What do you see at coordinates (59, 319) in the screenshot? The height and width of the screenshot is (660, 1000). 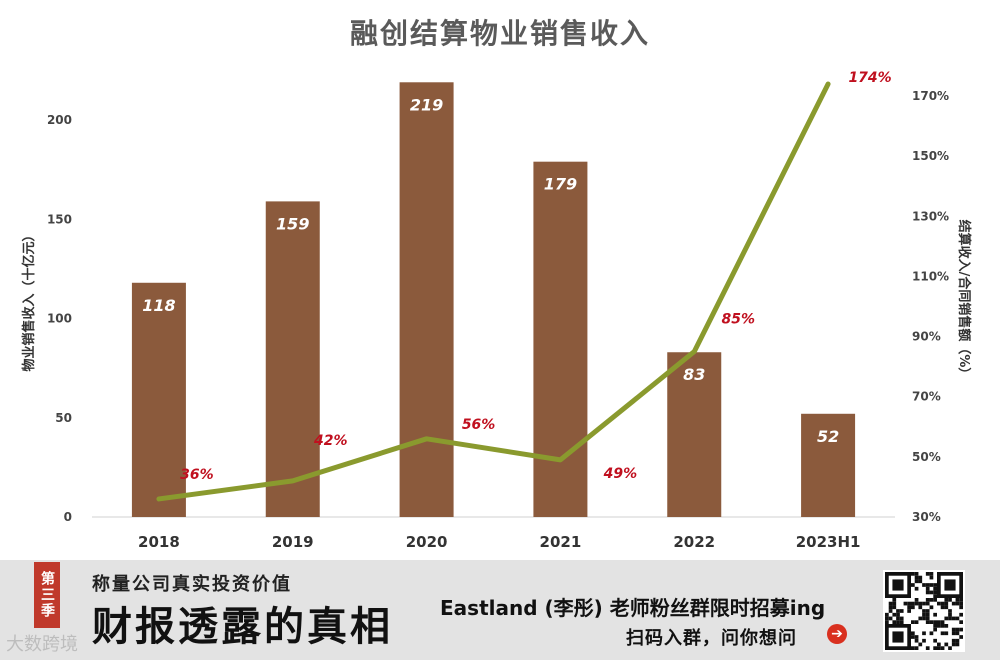 I see `y-left-tick-label: 100` at bounding box center [59, 319].